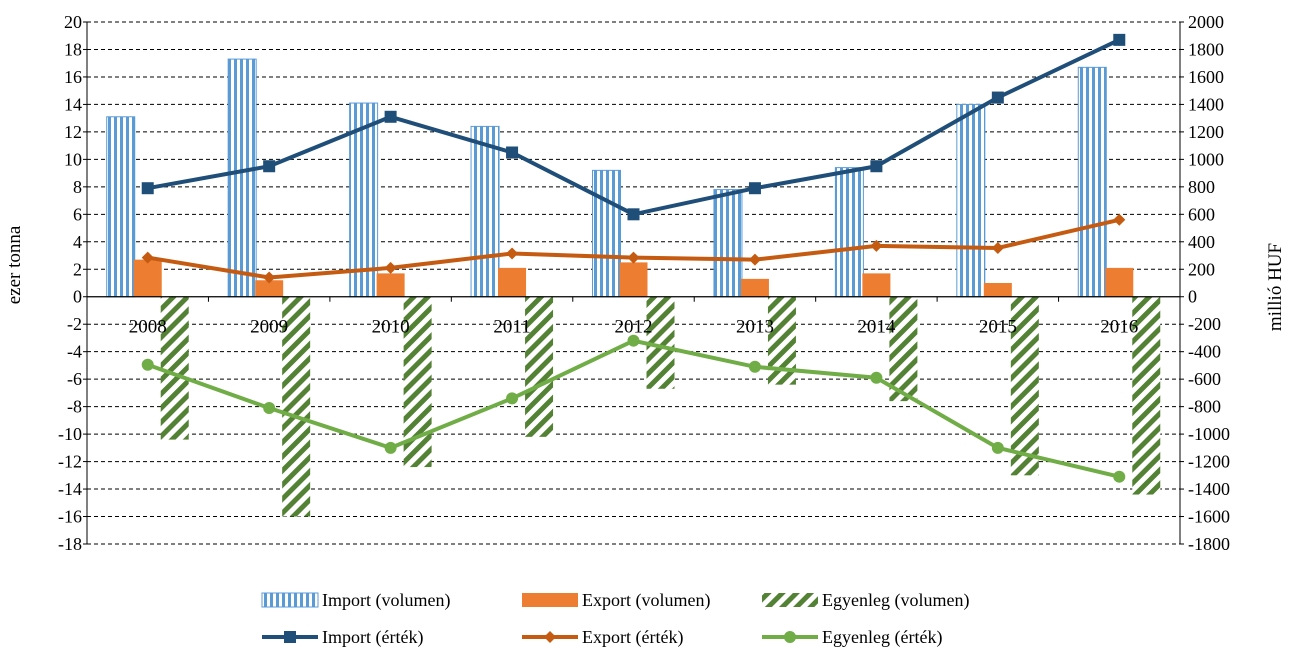 This screenshot has height=652, width=1293. I want to click on point-import-rt-k-2012, so click(633, 214).